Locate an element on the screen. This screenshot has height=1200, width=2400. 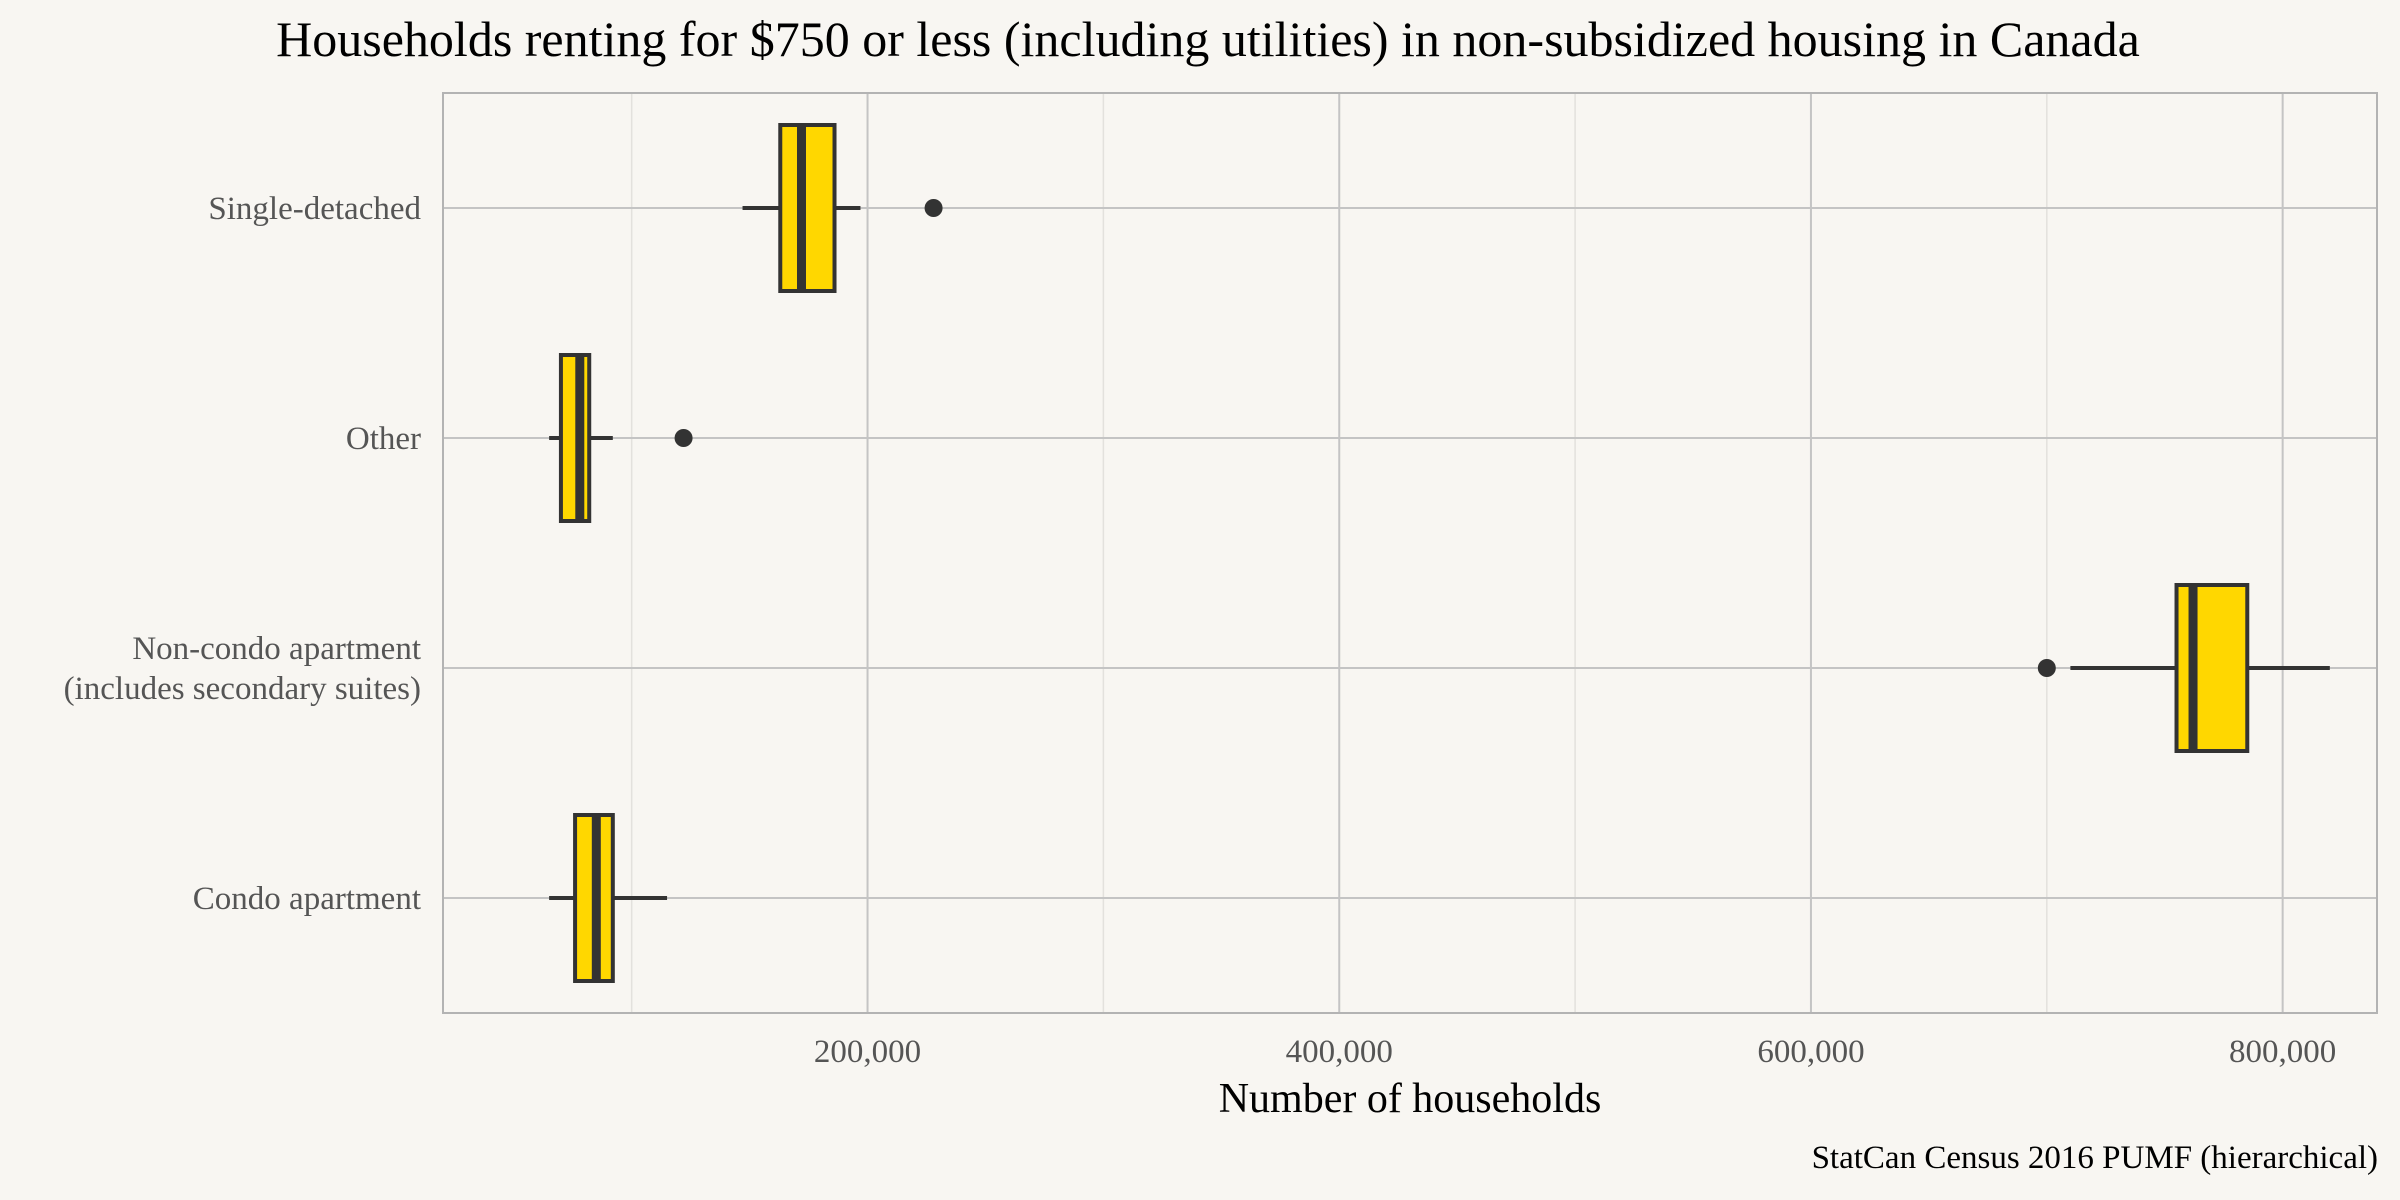
x-tick-label: 200,000 is located at coordinates (867, 1052).